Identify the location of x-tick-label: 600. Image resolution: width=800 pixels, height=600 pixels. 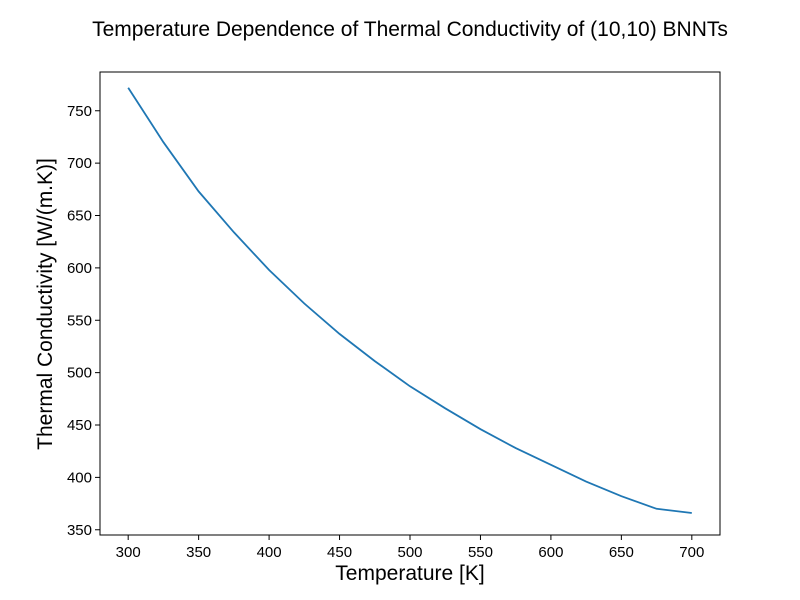
(550, 552).